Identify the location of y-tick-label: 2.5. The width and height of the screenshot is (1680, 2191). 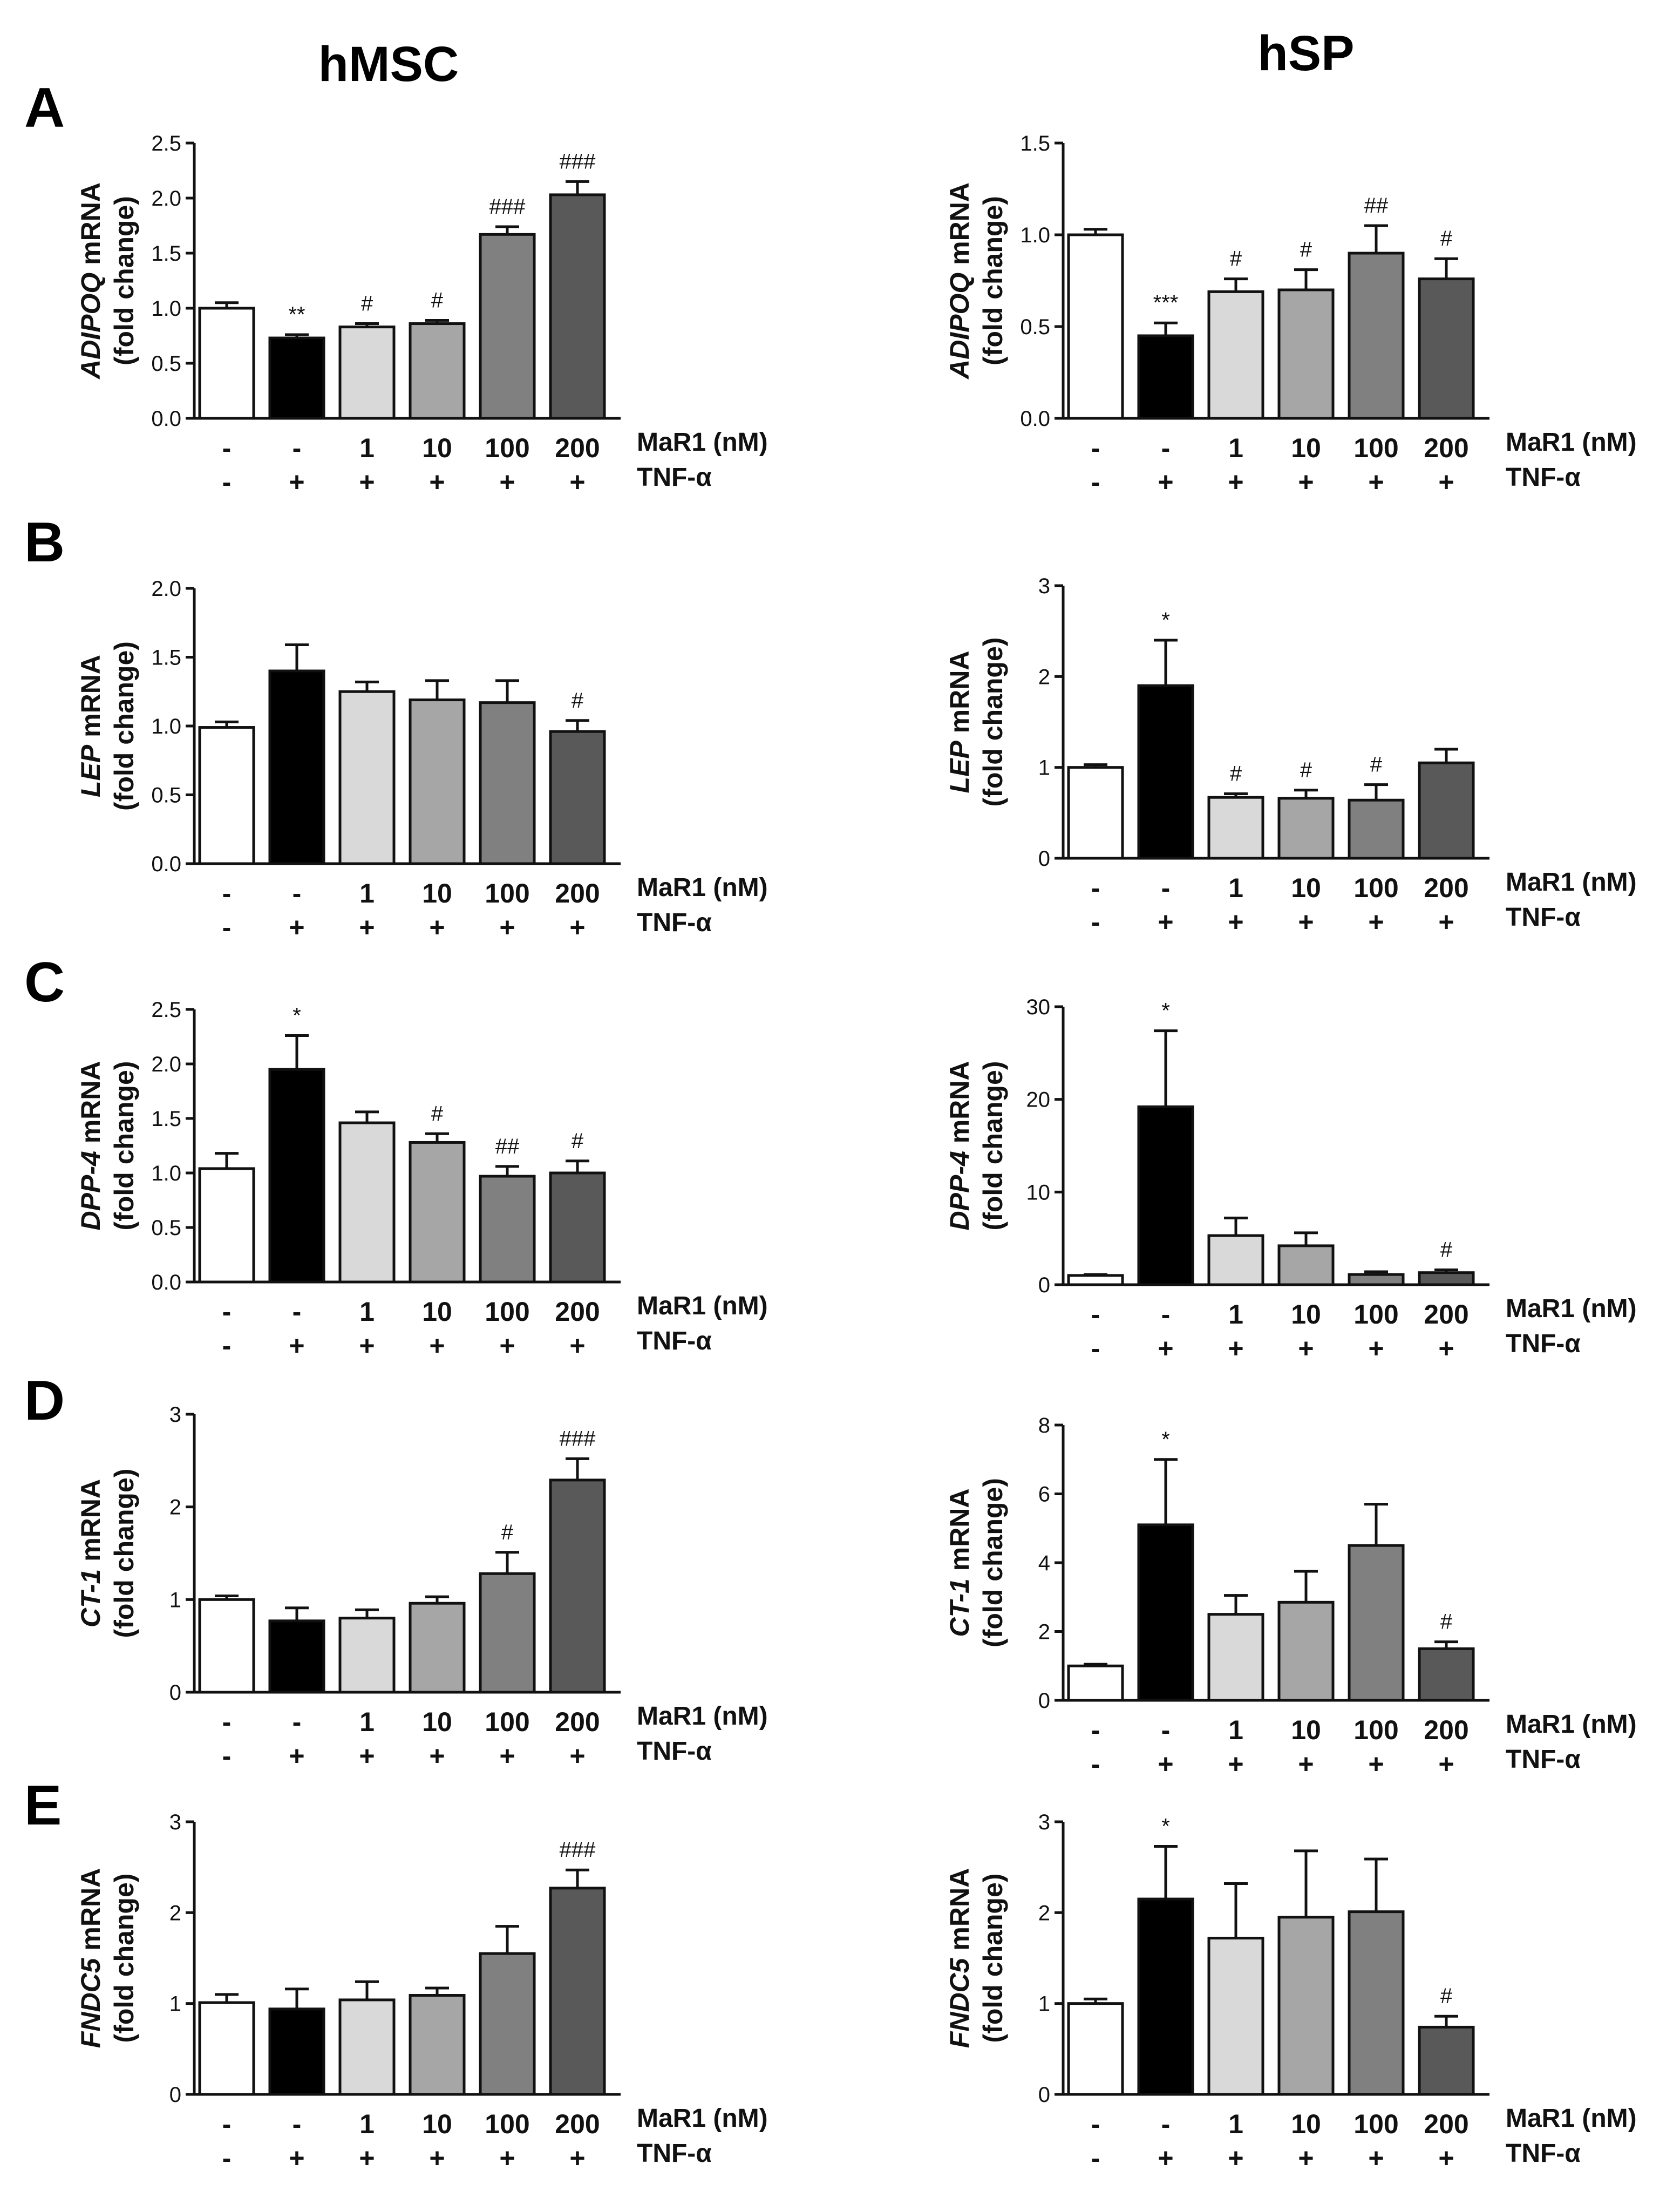
(166, 143).